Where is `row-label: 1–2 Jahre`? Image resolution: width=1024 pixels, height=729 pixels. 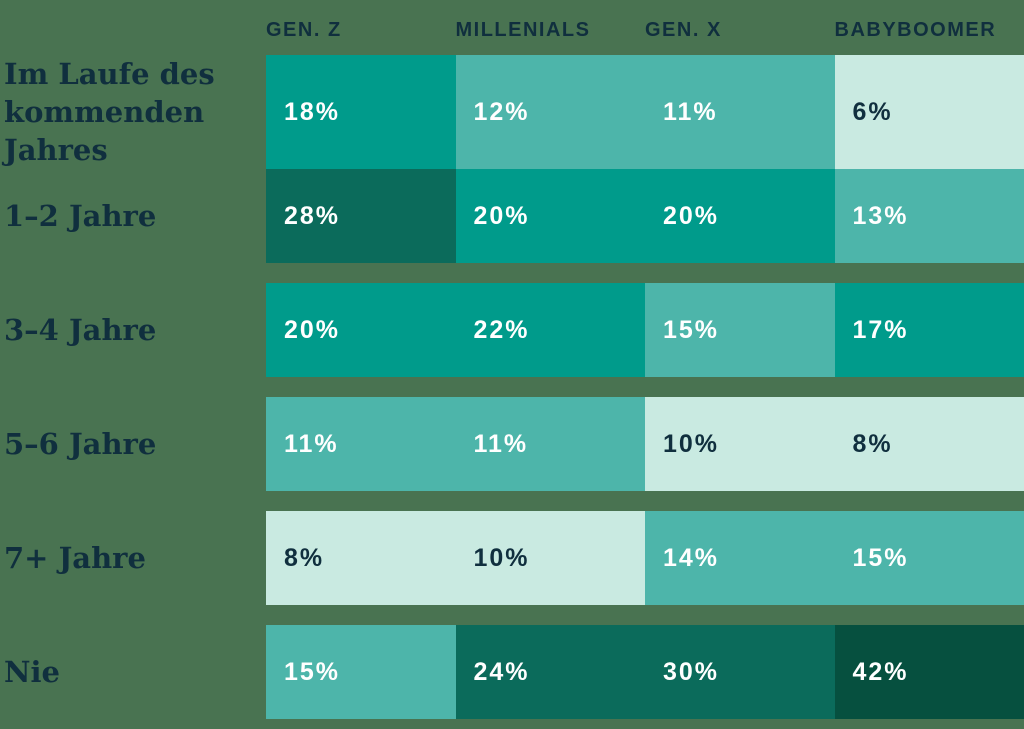
row-label: 1–2 Jahre is located at coordinates (80, 216).